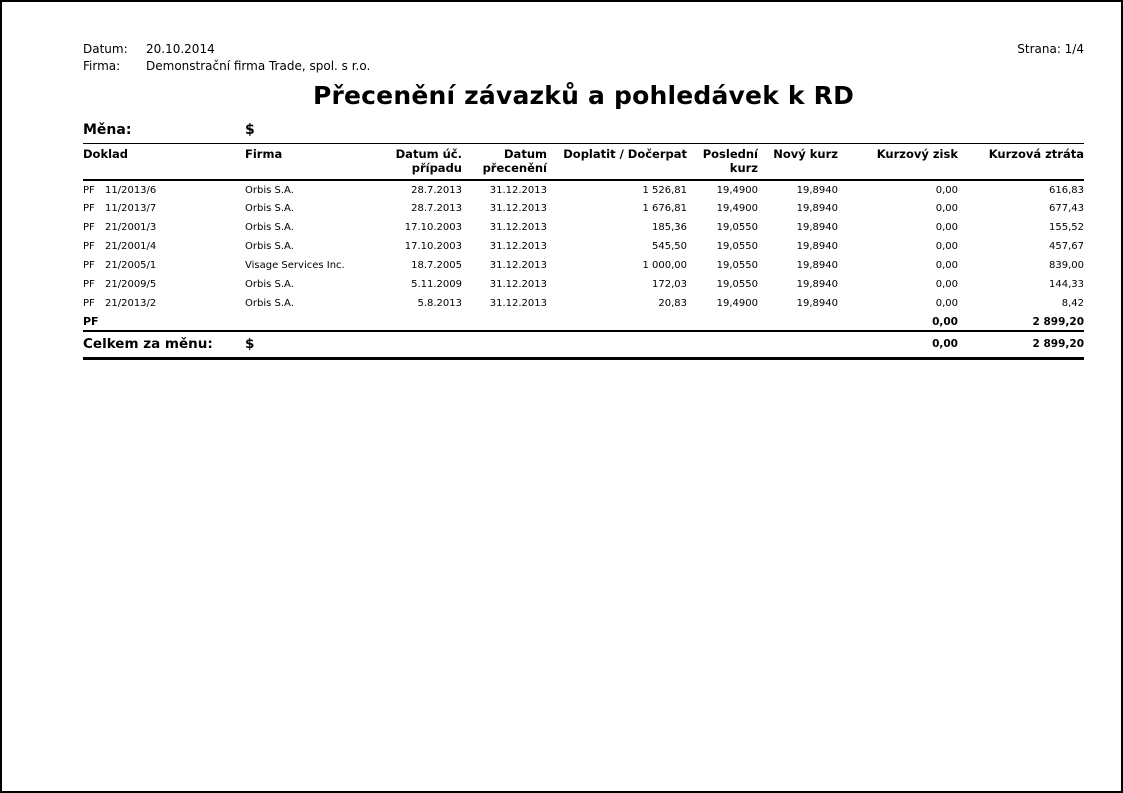 The height and width of the screenshot is (793, 1123). Describe the element at coordinates (164, 322) in the screenshot. I see `group-total-label: PF` at that location.